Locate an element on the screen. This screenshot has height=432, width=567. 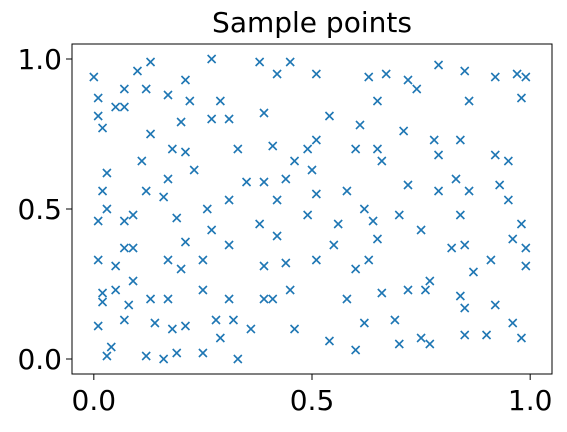
y-tick-label: 0.0 is located at coordinates (39, 359).